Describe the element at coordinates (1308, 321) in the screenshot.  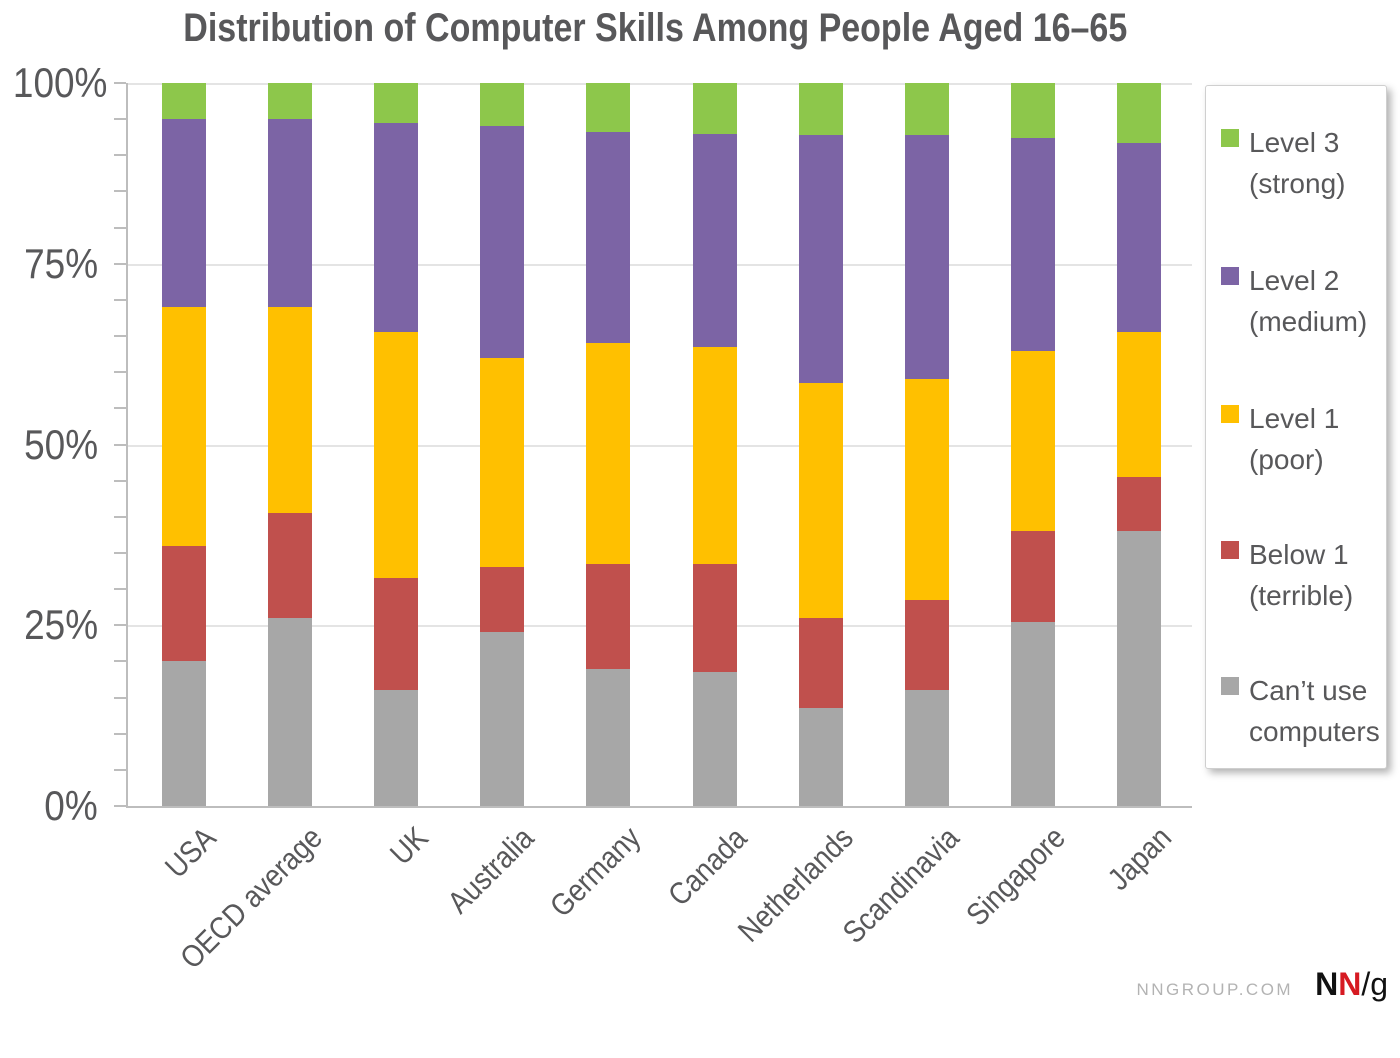
I see `legend-label-line2: (medium)` at that location.